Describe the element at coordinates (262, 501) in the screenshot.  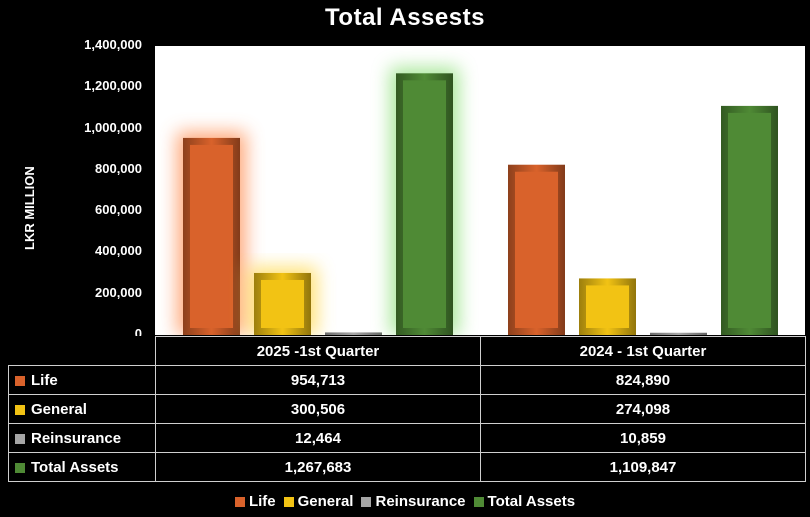
I see `legend-label: Life` at that location.